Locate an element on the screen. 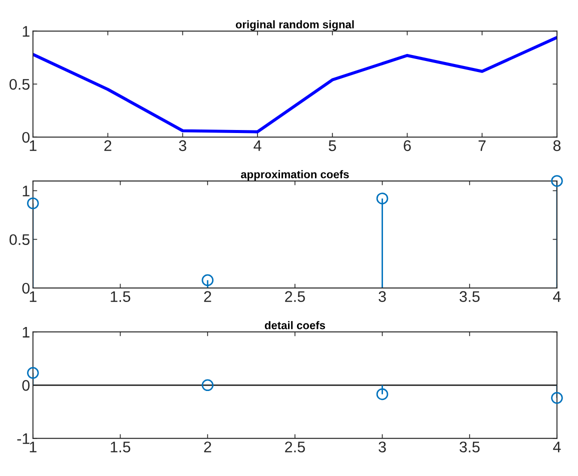  chart-title: detail coefs is located at coordinates (295, 325).